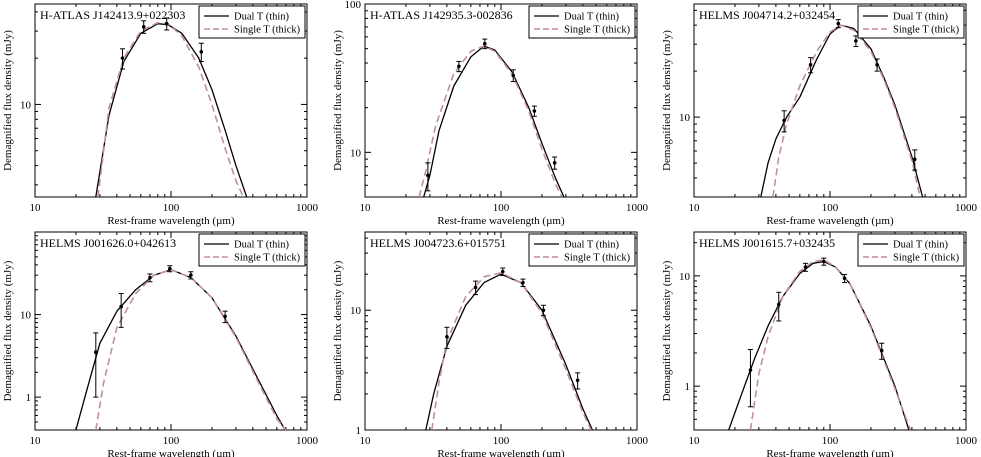 The height and width of the screenshot is (457, 981). What do you see at coordinates (112, 15) in the screenshot?
I see `panel-title: H-ATLAS J142413.9+022303` at bounding box center [112, 15].